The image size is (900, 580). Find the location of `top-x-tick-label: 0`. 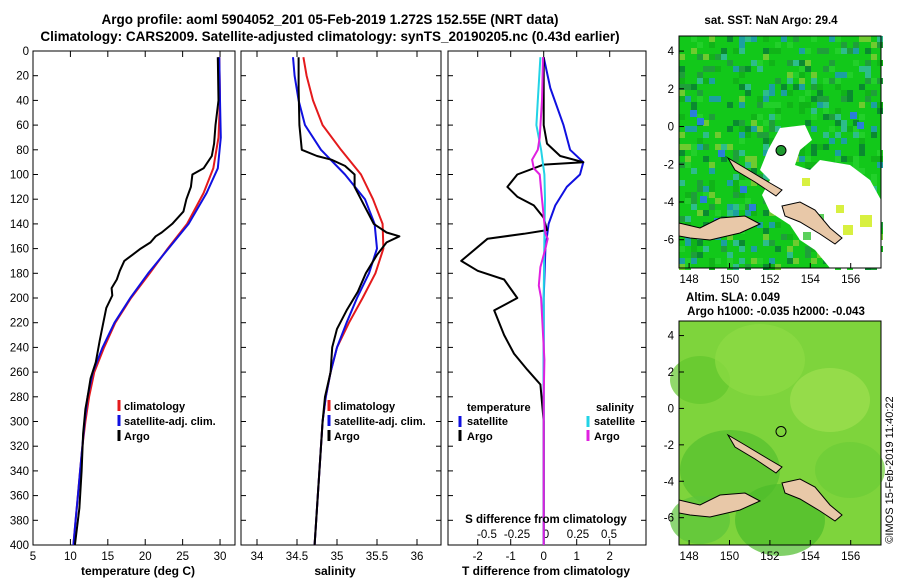

top-x-tick-label: 0 is located at coordinates (546, 535).